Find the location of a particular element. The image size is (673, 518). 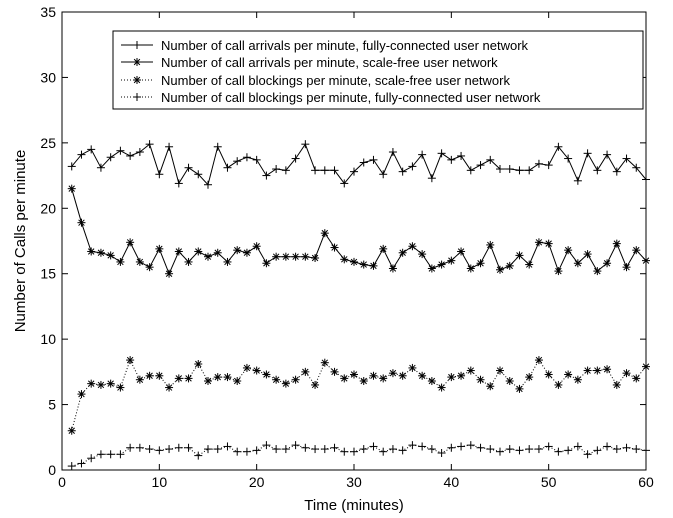

x-tick-label: 0 is located at coordinates (62, 482).